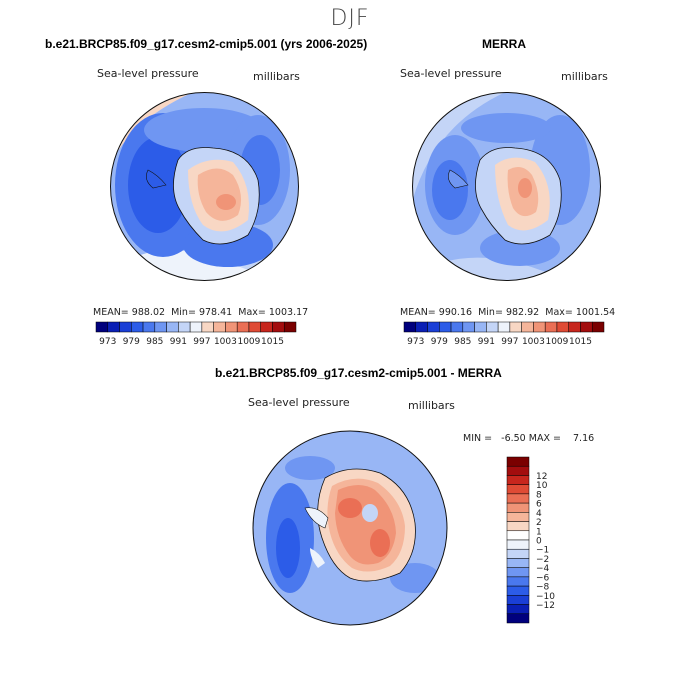 Image resolution: width=700 pixels, height=700 pixels. I want to click on colorbar-tick-label: 0, so click(539, 542).